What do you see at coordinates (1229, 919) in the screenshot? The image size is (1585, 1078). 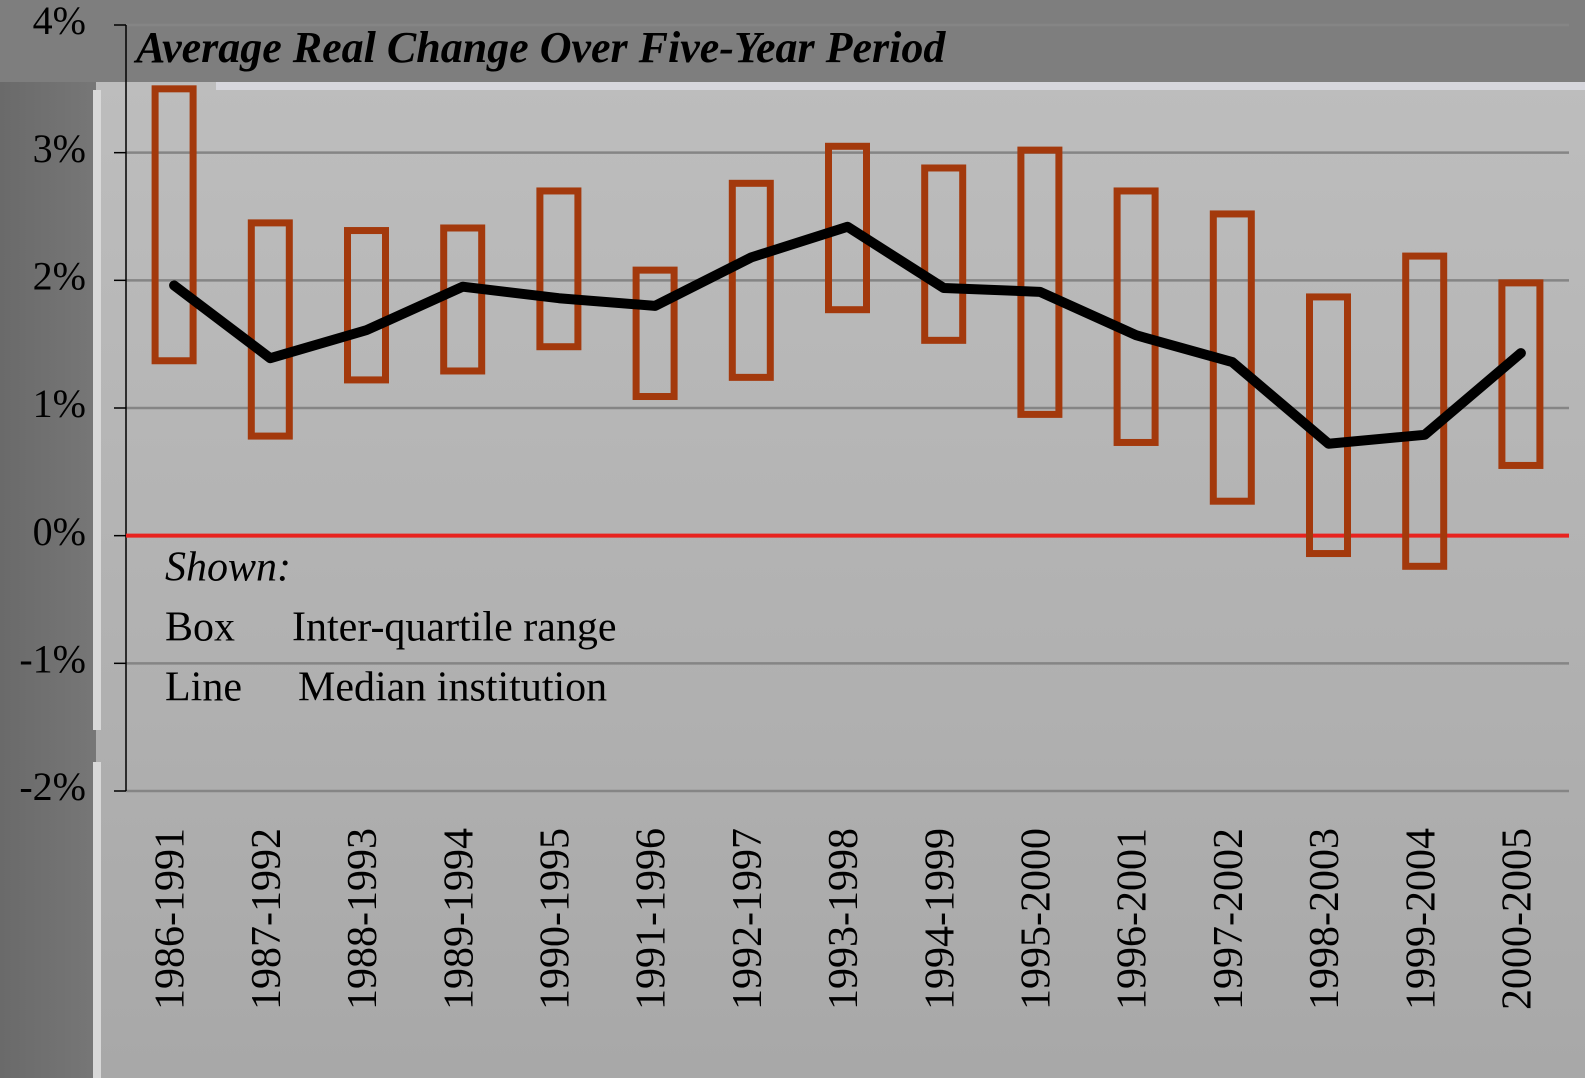 I see `x-tick-label: 1997-2002` at bounding box center [1229, 919].